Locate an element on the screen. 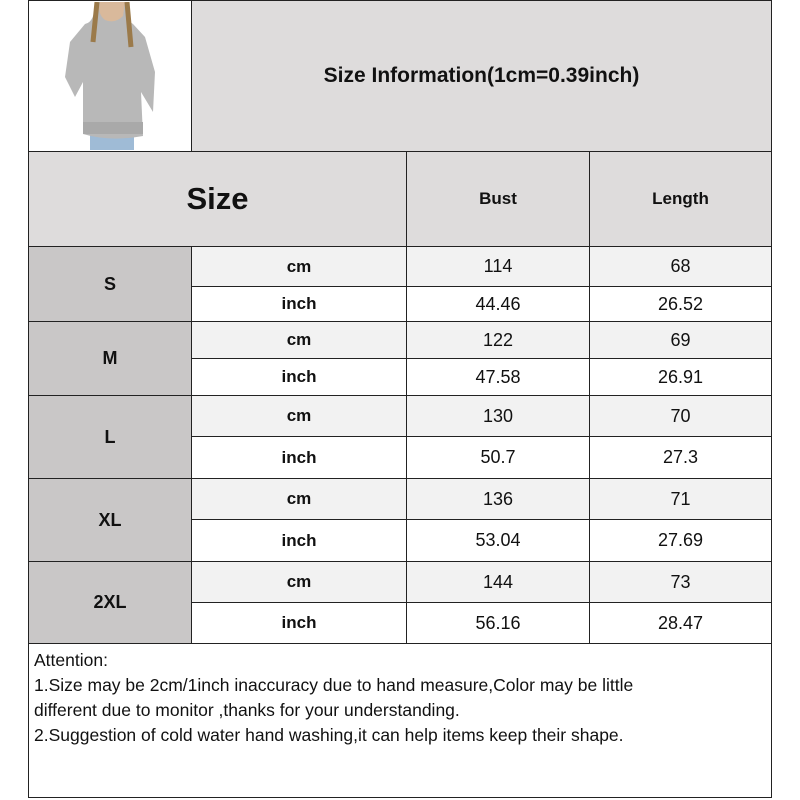 The image size is (800, 800). page-title: Size Information(1cm=0.39inch) is located at coordinates (481, 76).